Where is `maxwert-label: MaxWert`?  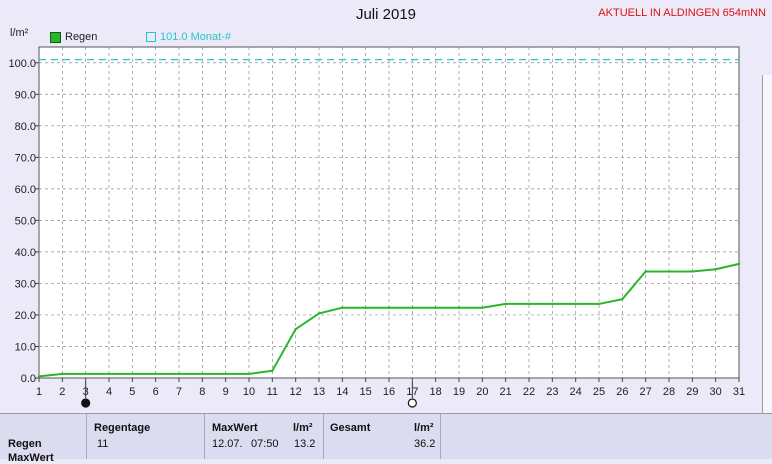 maxwert-label: MaxWert is located at coordinates (235, 428).